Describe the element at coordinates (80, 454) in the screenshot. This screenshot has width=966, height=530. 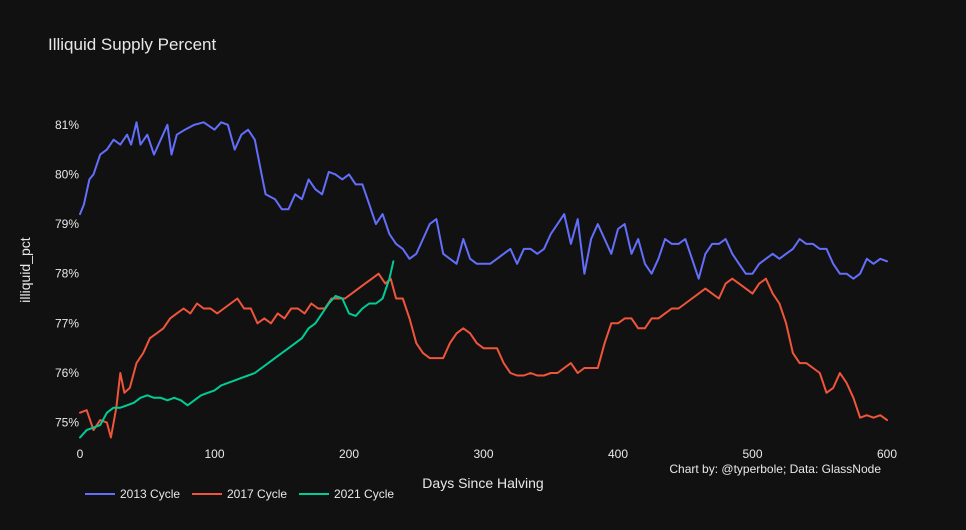
I see `x-tick-label: 0` at that location.